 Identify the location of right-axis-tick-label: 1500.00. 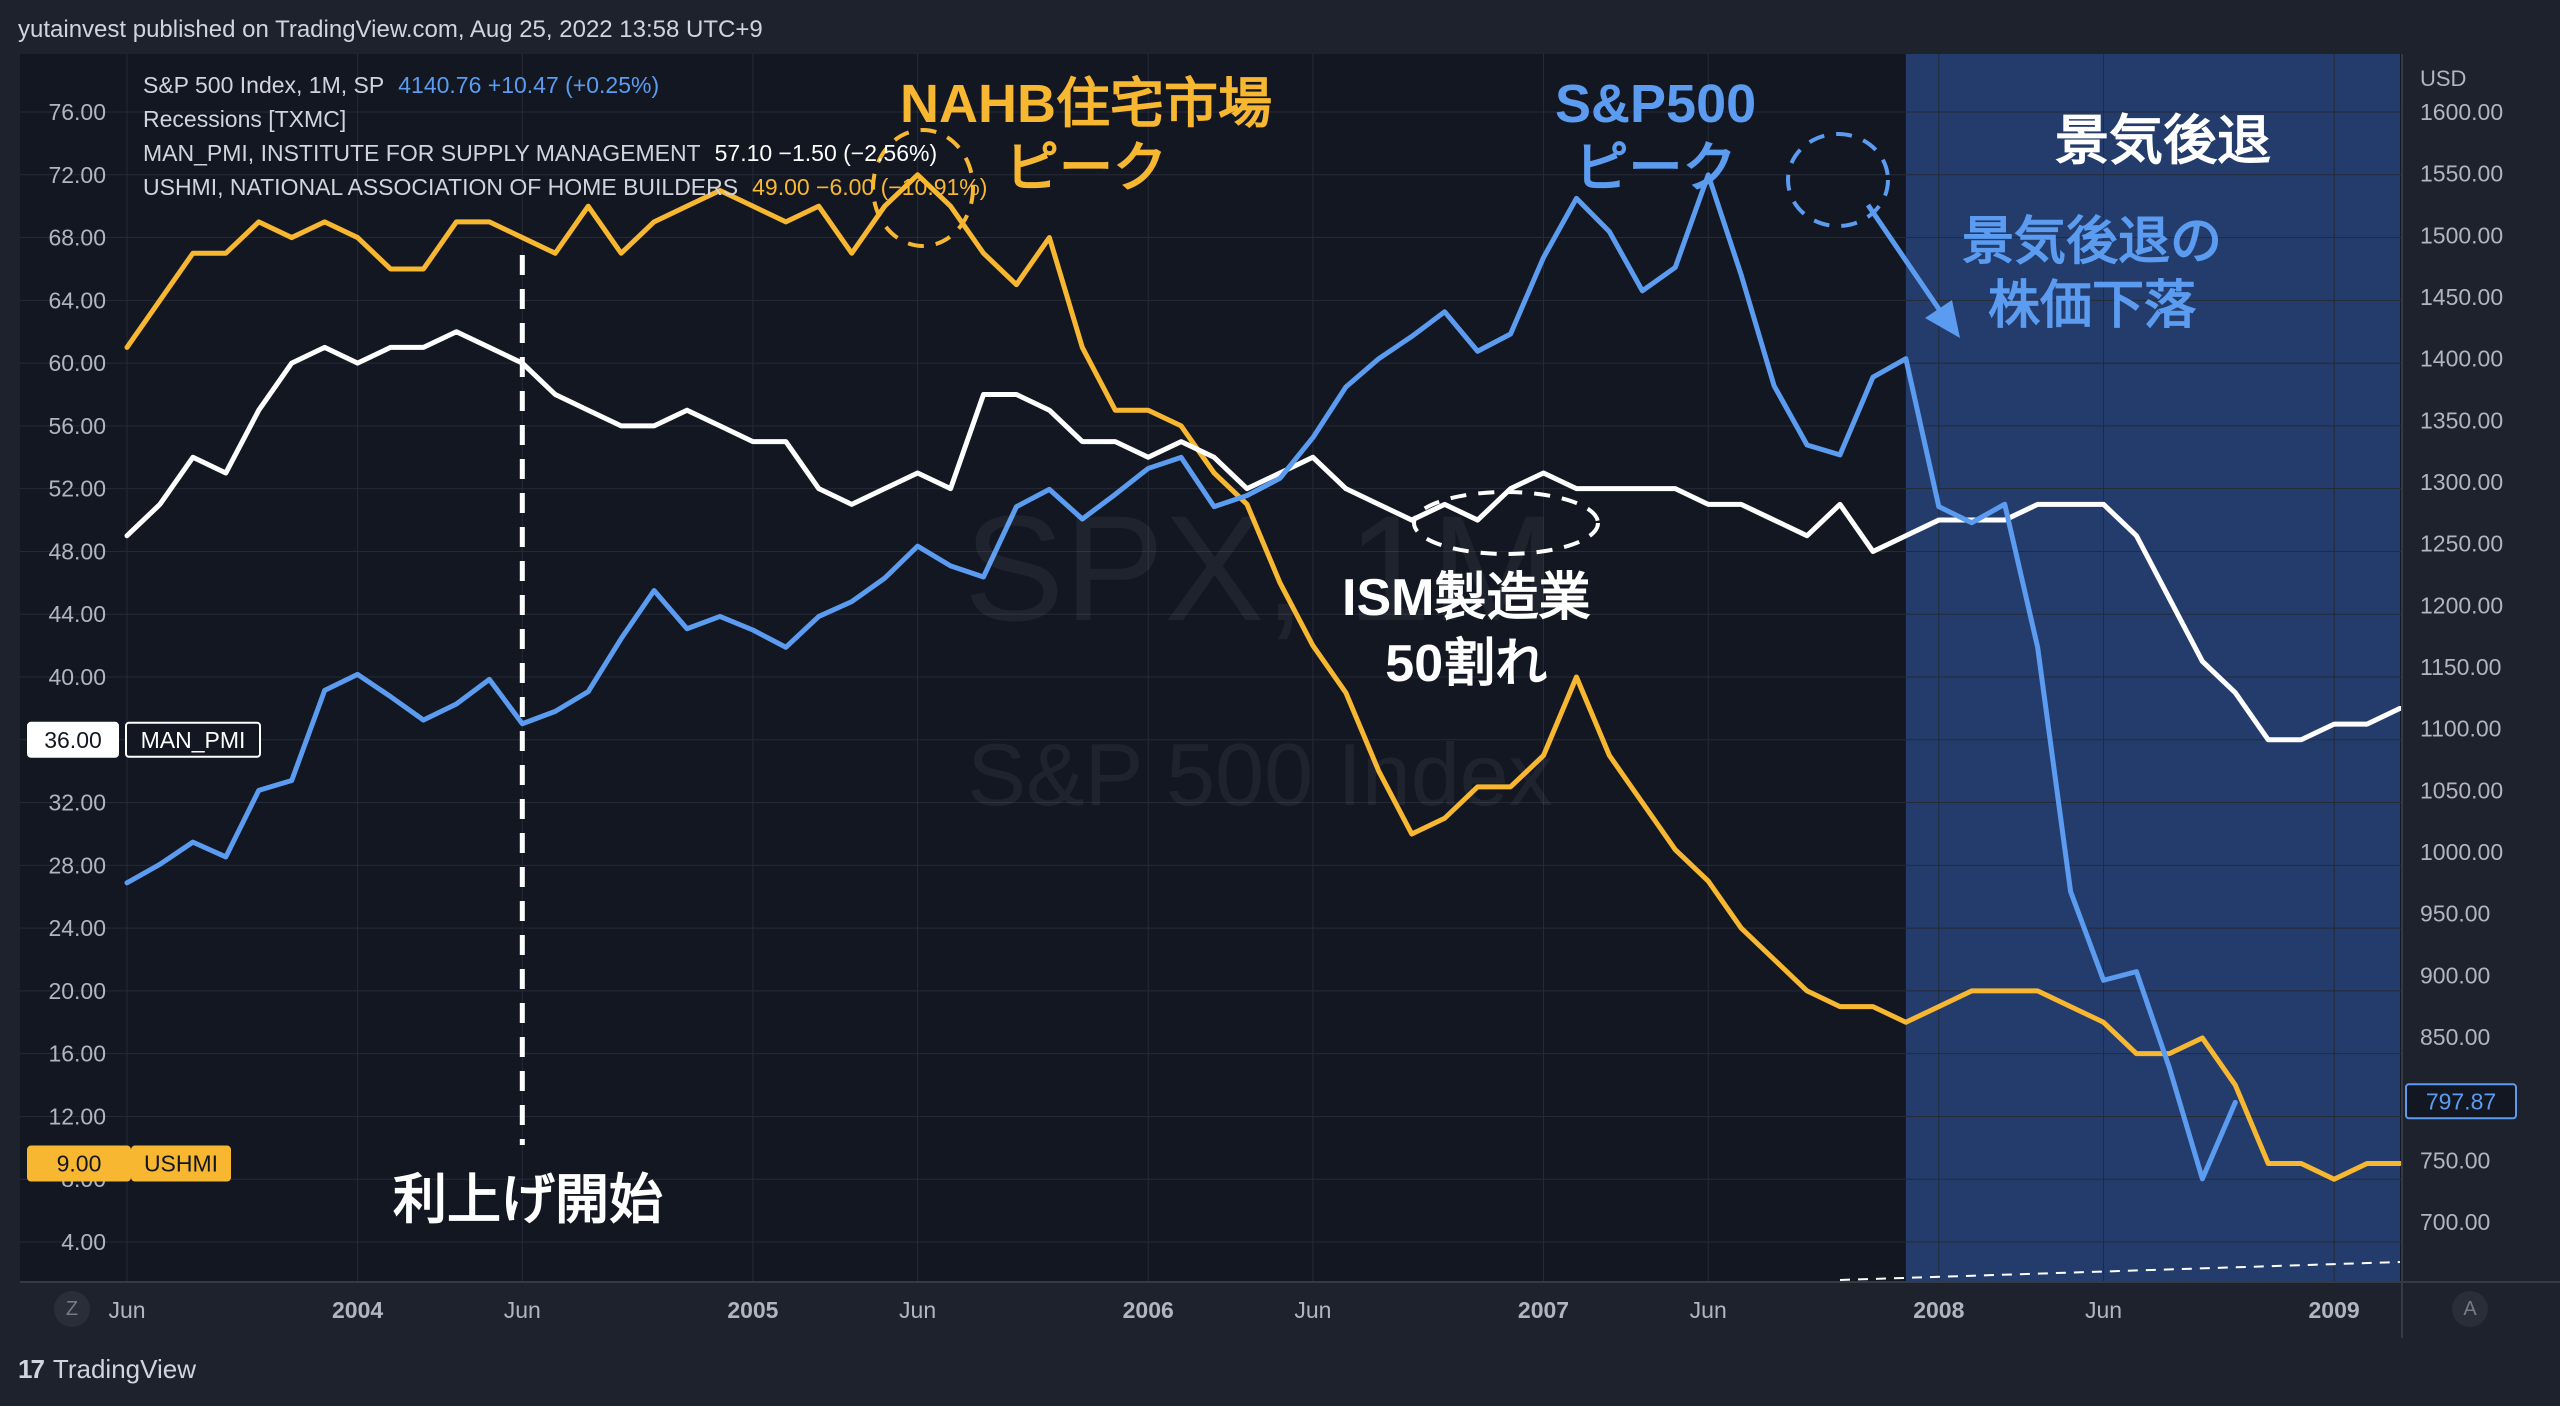
(2461, 235).